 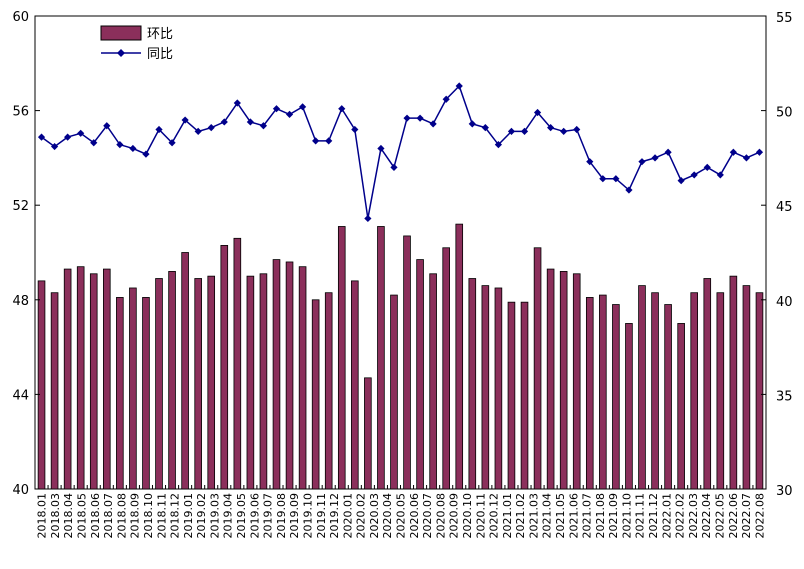 I want to click on line-point-2018.10, so click(x=159, y=129).